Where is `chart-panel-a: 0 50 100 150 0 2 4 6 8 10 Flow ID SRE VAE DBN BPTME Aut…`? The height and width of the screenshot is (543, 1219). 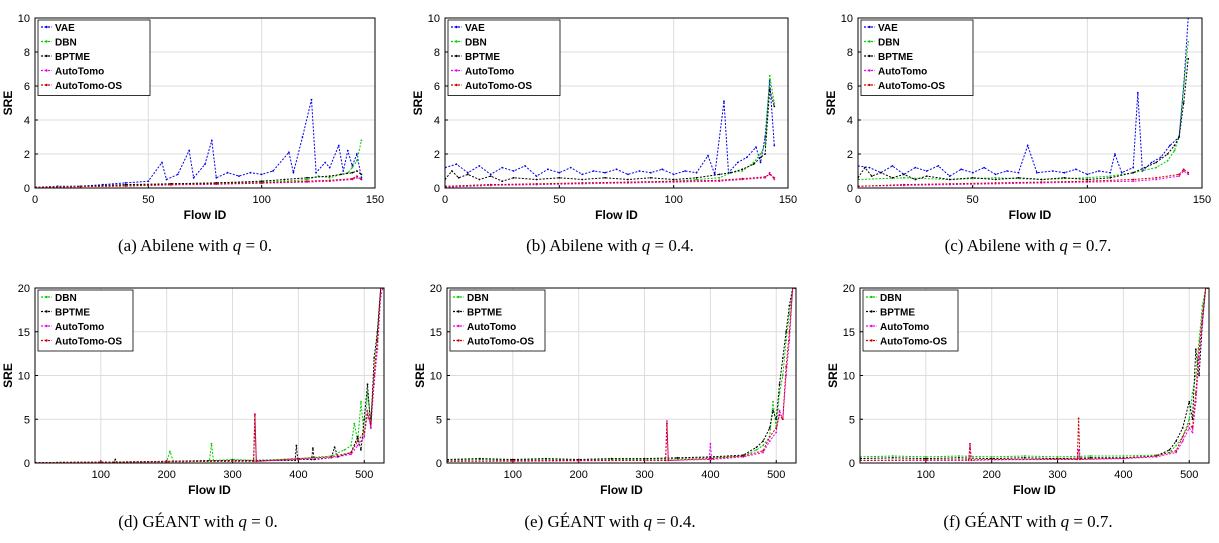
chart-panel-a: 0 50 100 150 0 2 4 6 8 10 Flow ID SRE VAE DBN BPTME Aut… is located at coordinates (192, 134).